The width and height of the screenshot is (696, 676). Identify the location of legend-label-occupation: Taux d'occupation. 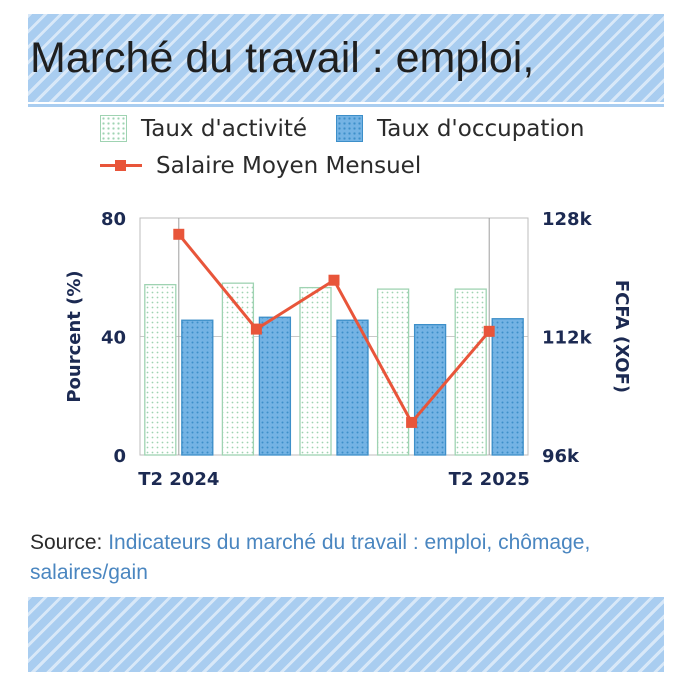
(481, 128).